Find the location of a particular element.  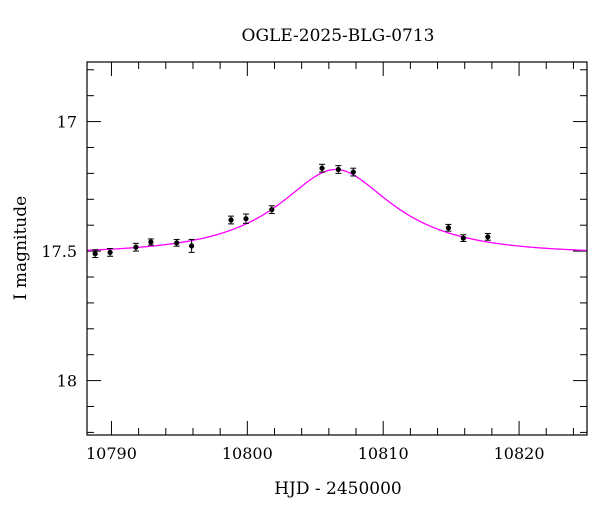

y-axis-label: I magnitude is located at coordinates (21, 248).